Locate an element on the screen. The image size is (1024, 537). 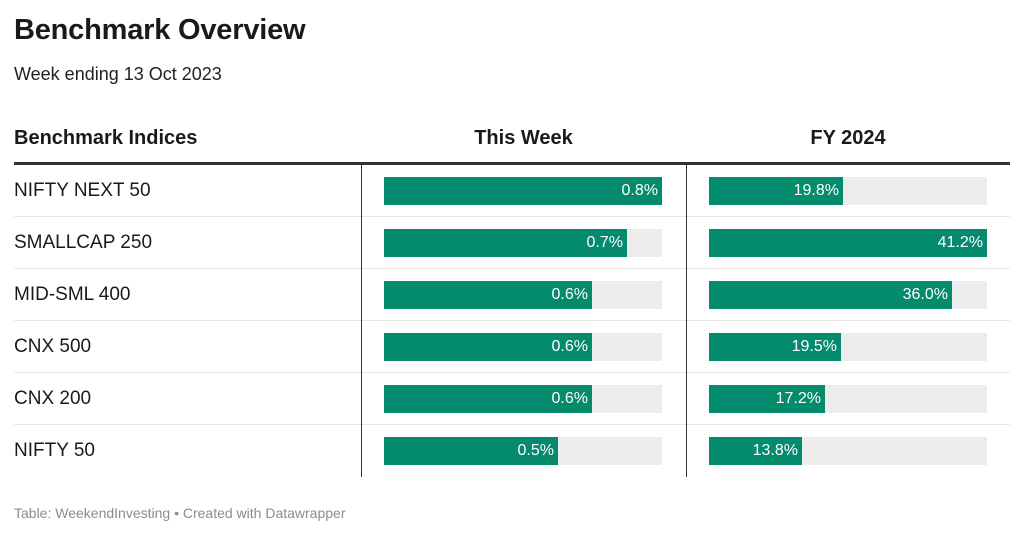
row-label: NIFTY 50 is located at coordinates (54, 450).